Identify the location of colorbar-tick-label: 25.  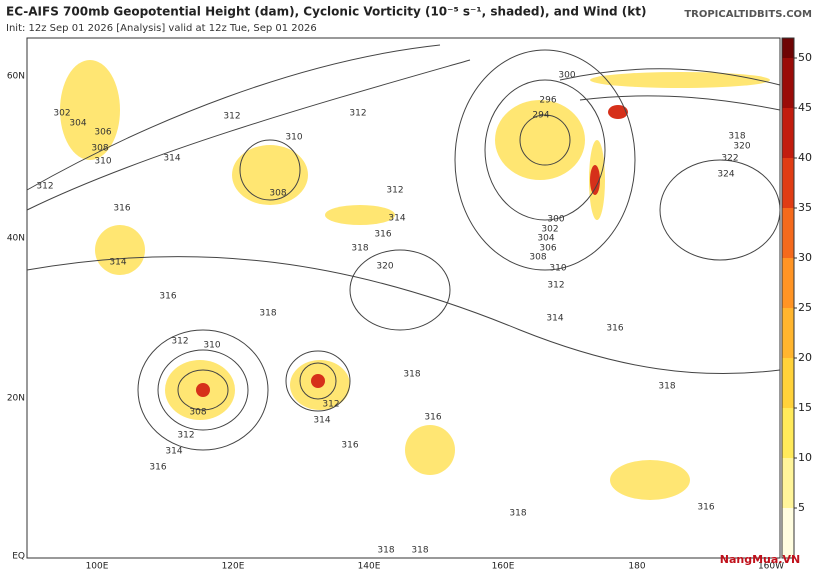
(805, 307).